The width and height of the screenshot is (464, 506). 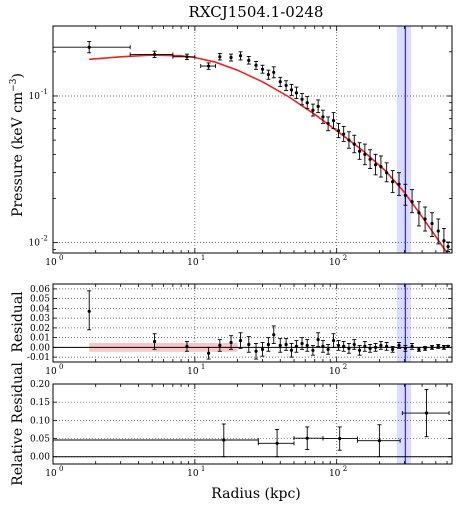 I want to click on residual-ytick-label-3: 0.02, so click(x=40, y=329).